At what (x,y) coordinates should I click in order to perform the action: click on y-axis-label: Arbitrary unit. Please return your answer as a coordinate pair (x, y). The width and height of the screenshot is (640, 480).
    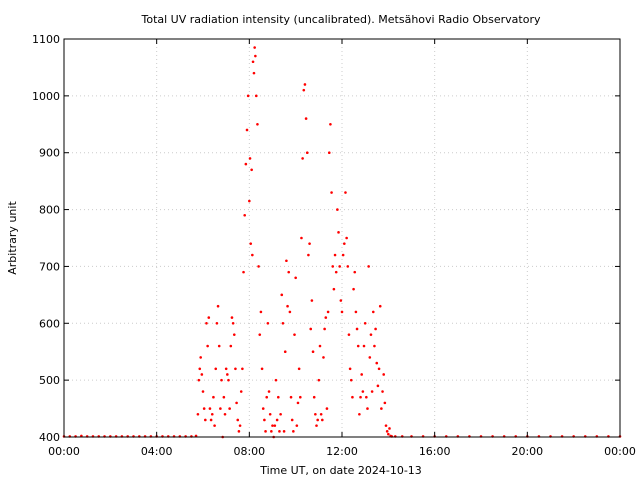
    Looking at the image, I should click on (12, 238).